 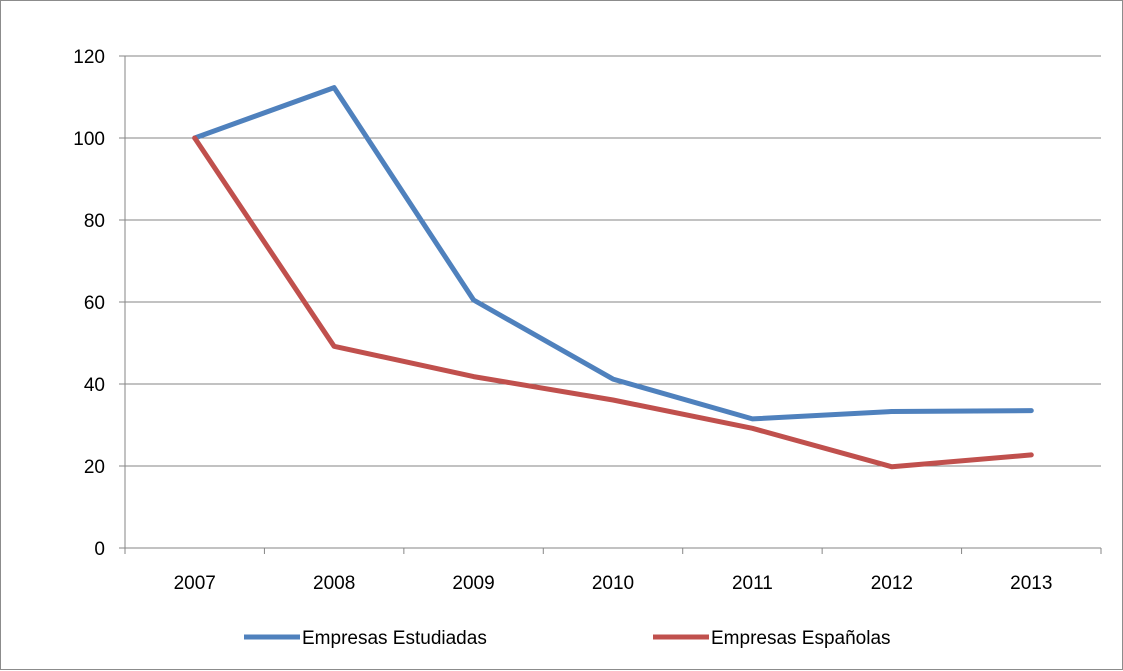 I want to click on legend-label: Empresas Estudiadas, so click(x=394, y=638).